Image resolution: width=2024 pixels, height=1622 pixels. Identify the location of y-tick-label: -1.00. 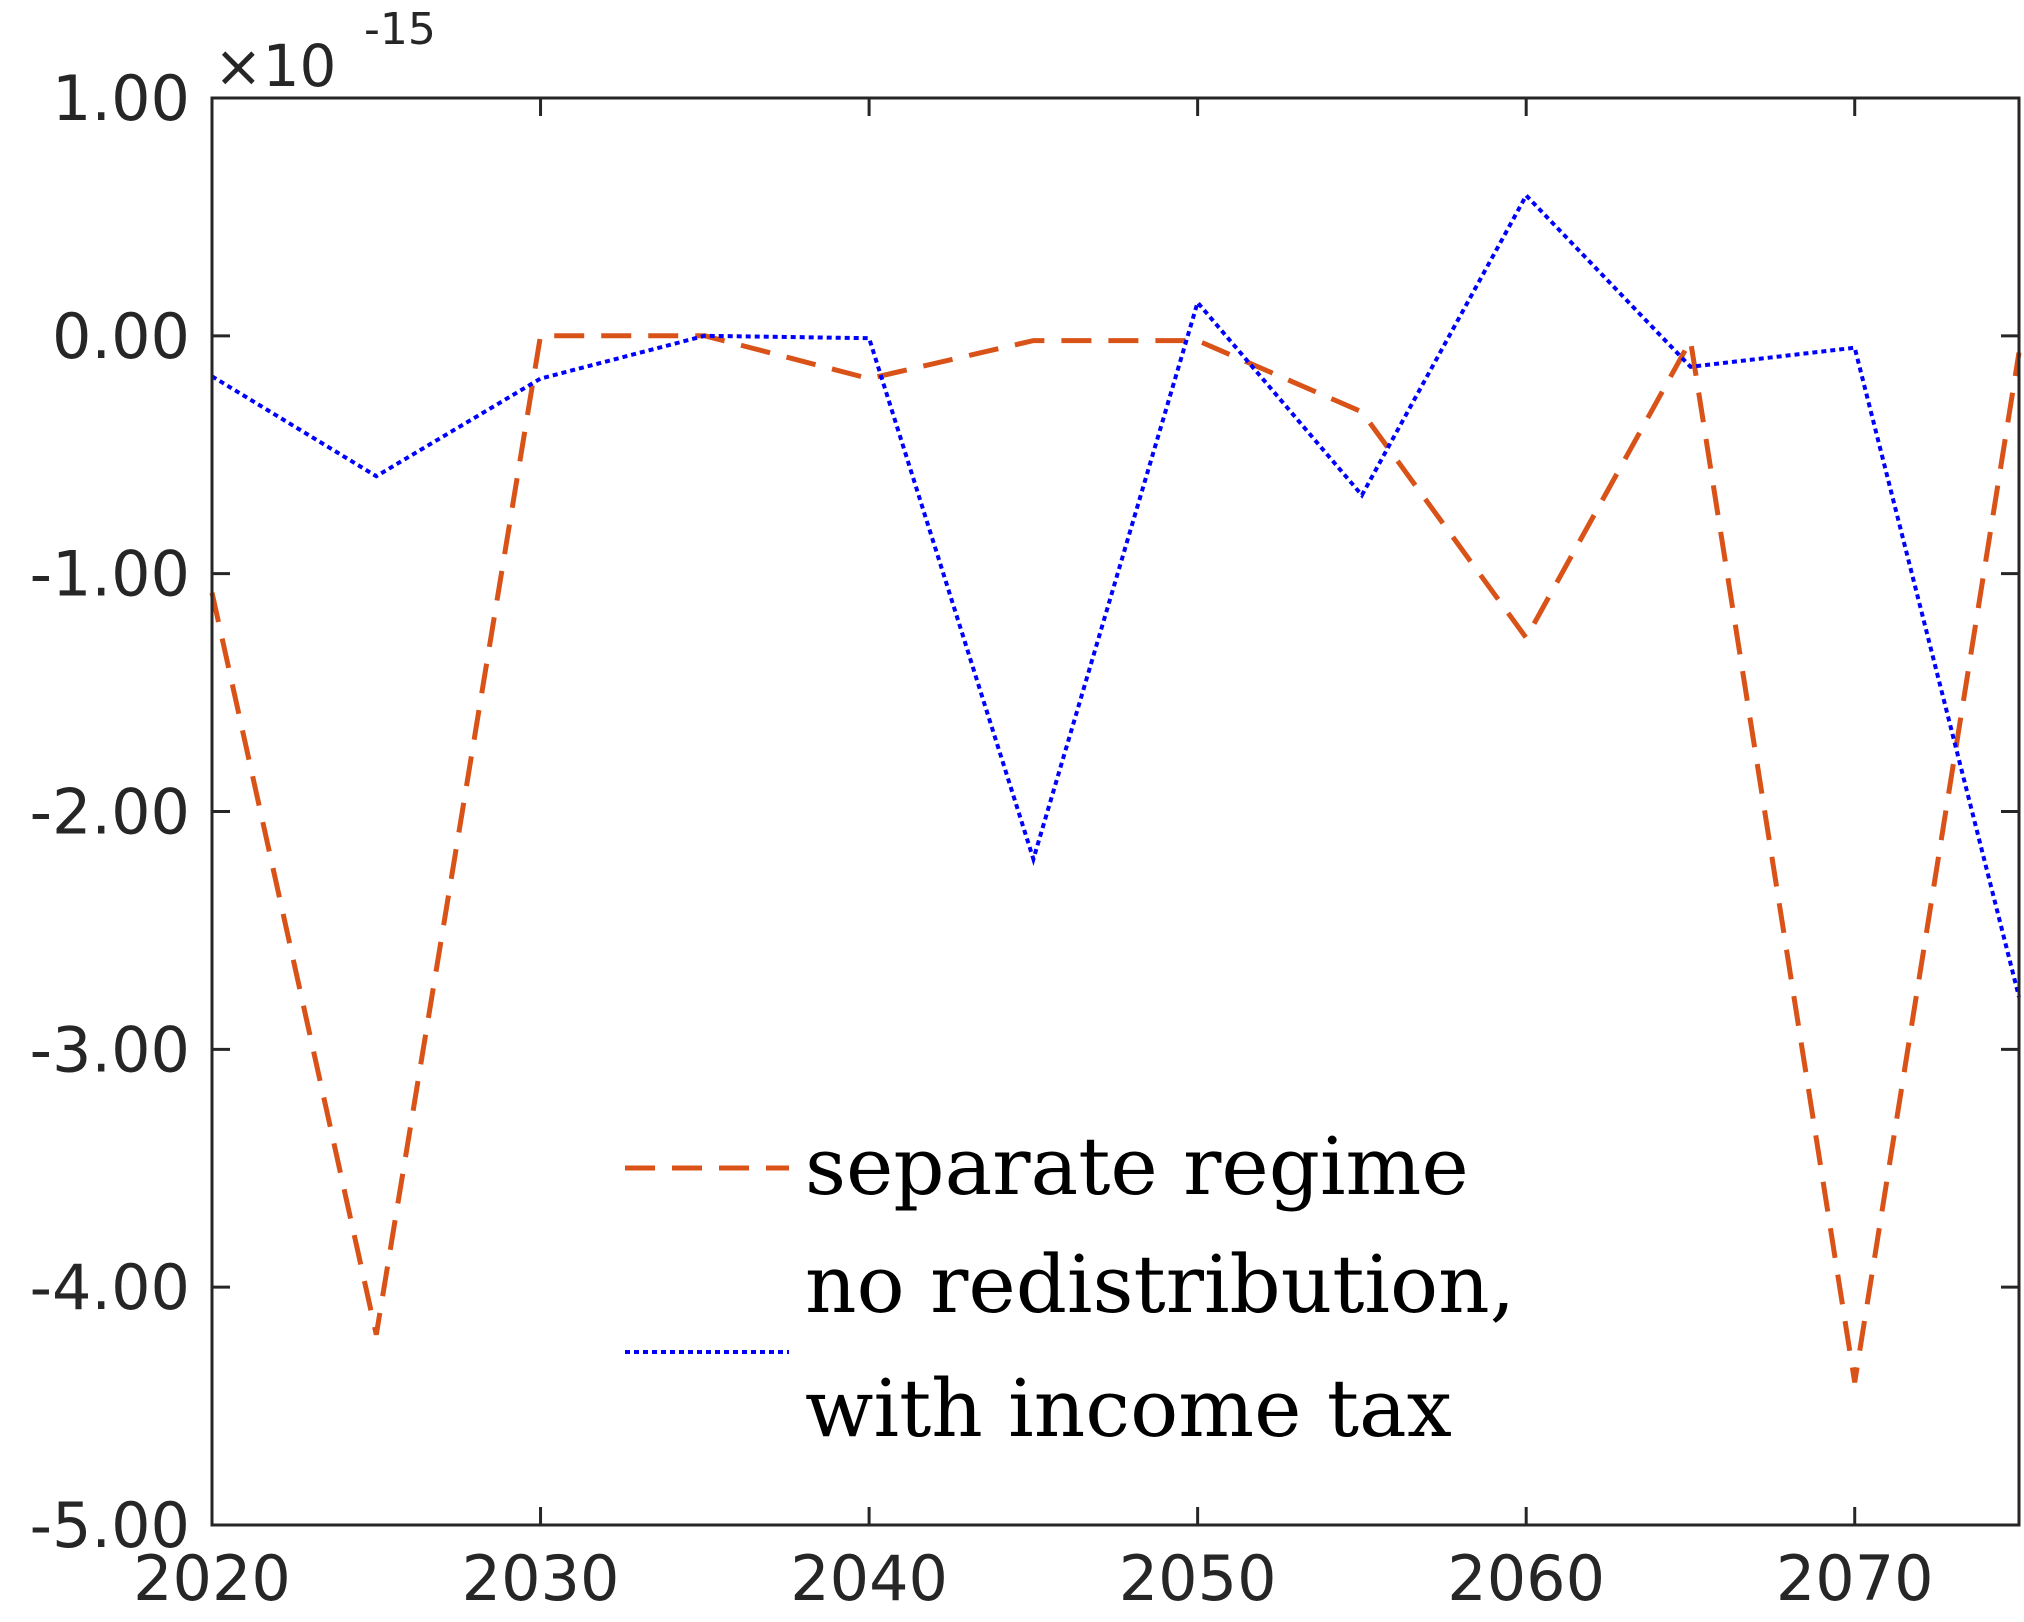
(110, 574).